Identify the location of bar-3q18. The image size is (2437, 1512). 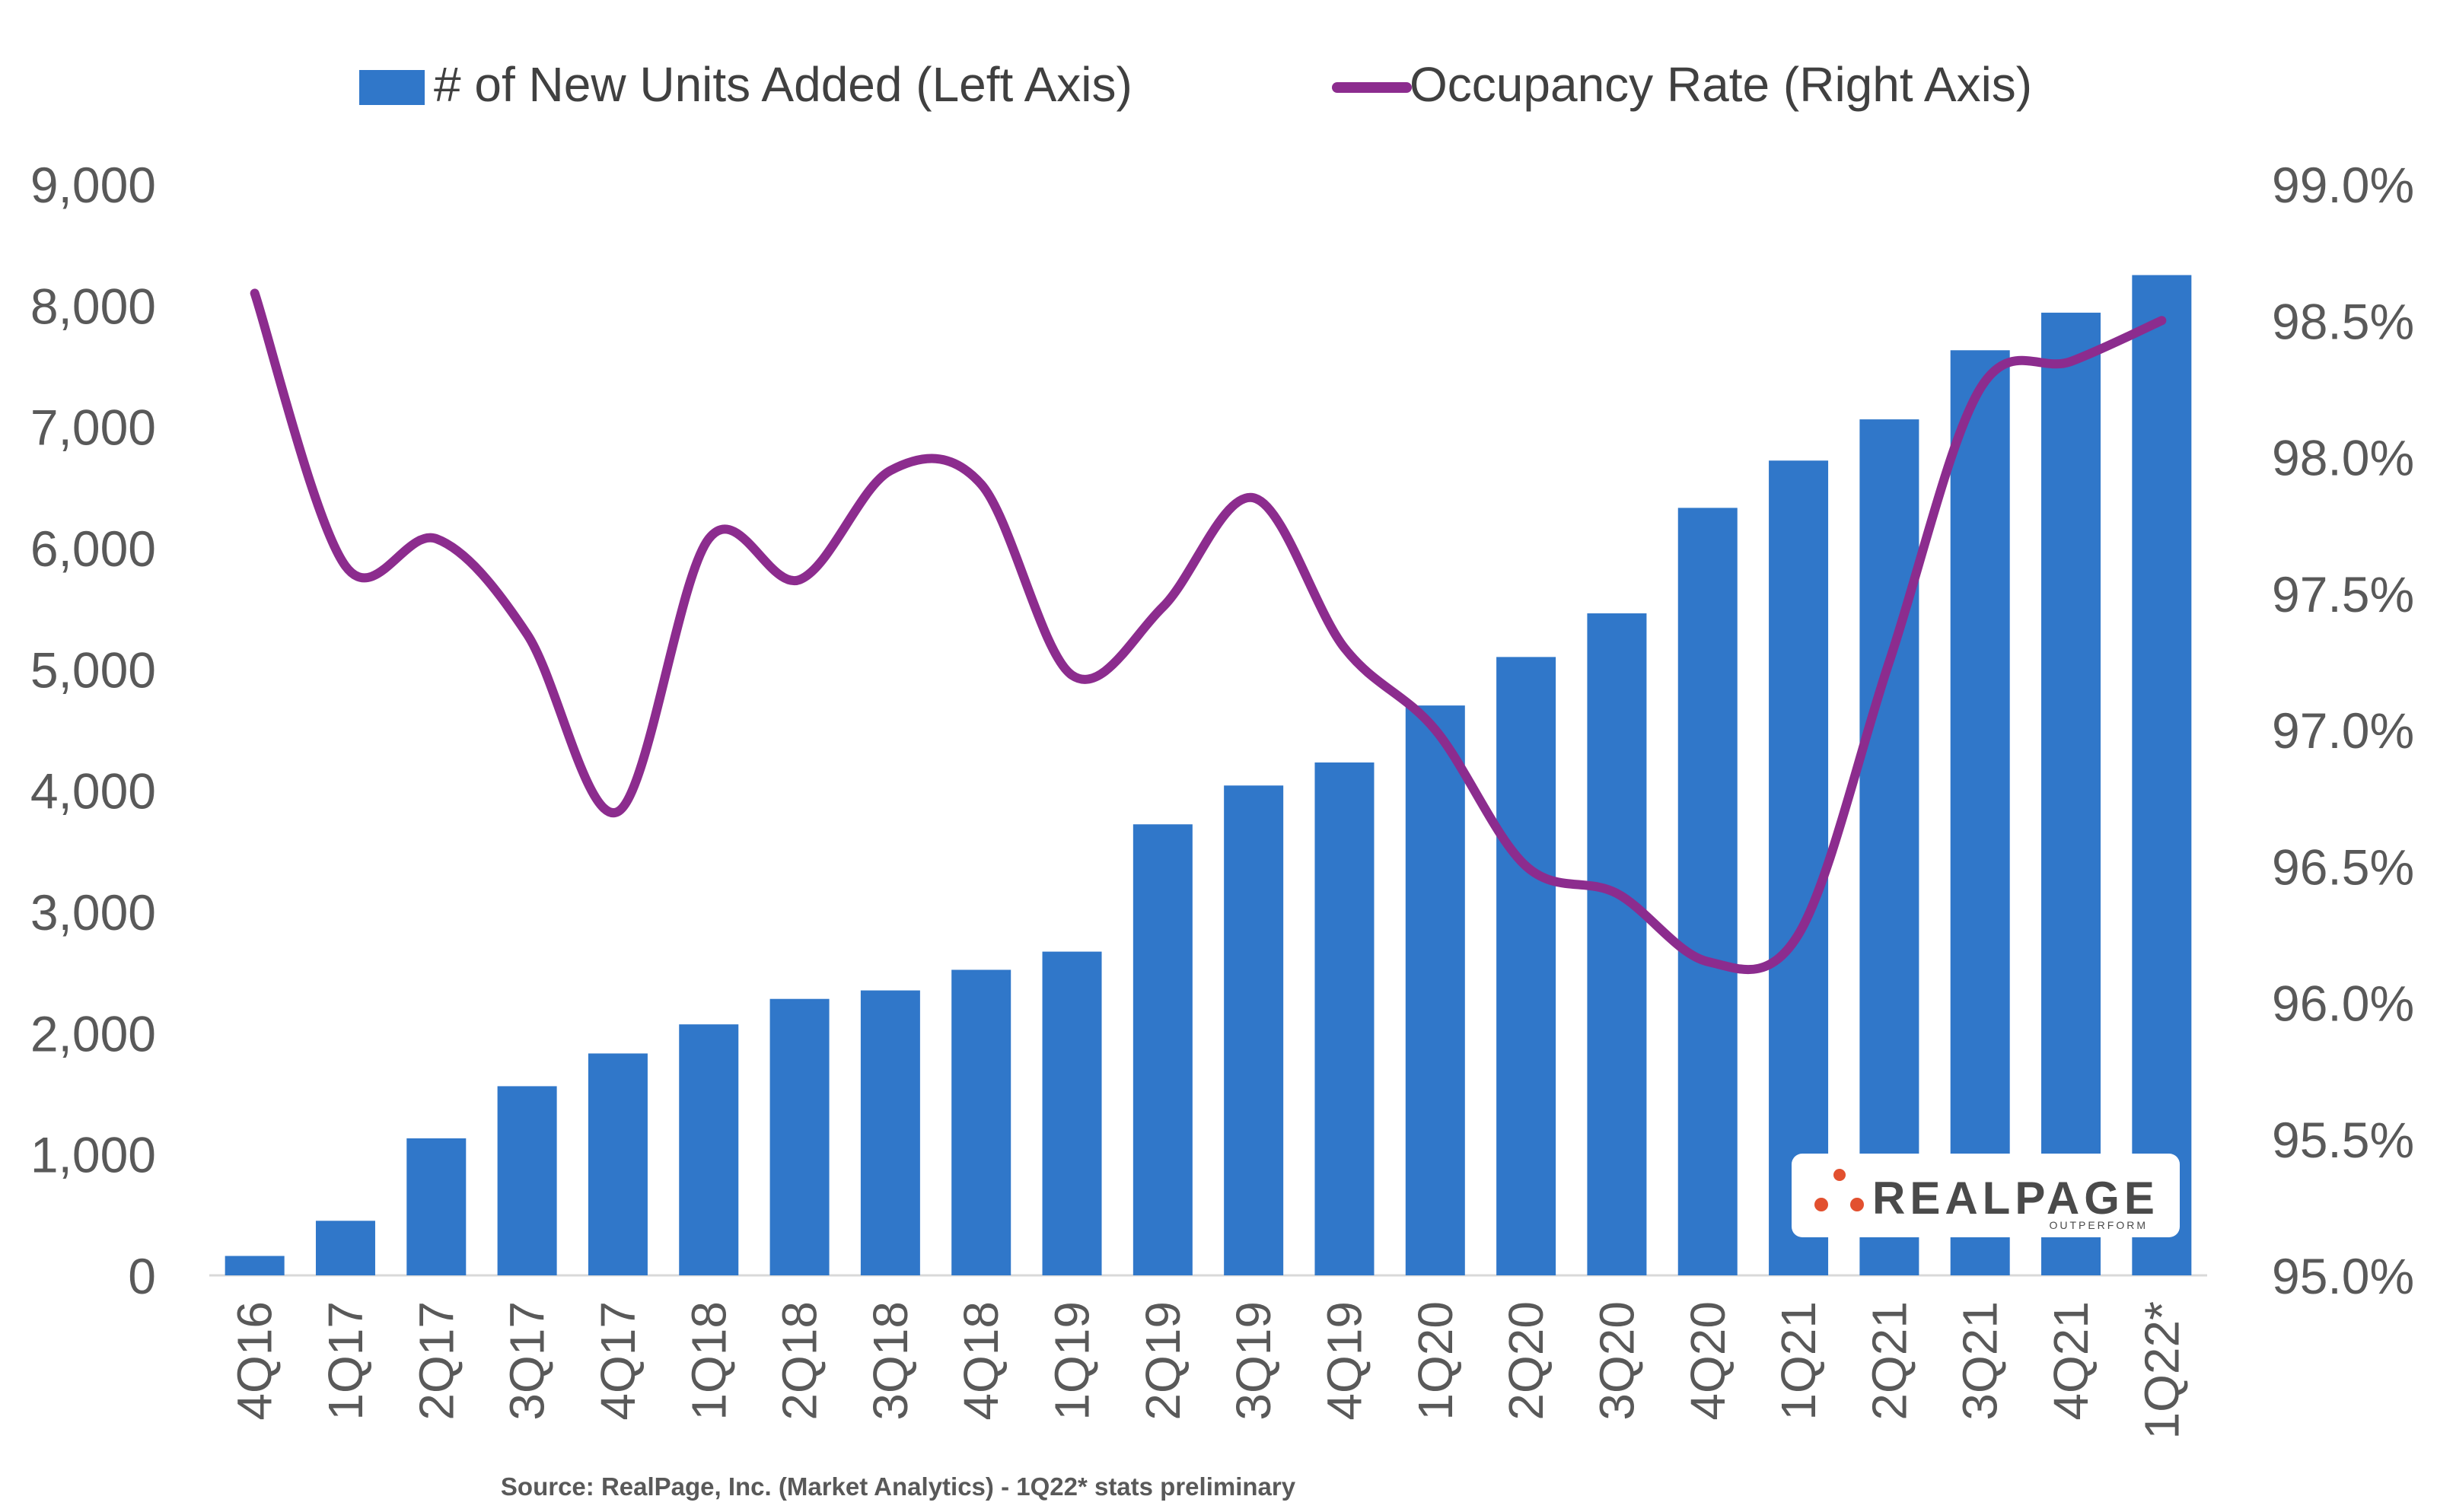
(890, 1132).